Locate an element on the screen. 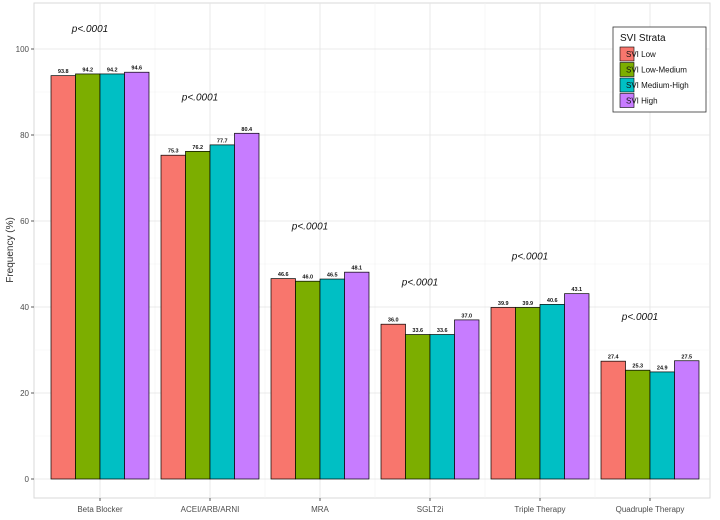 The width and height of the screenshot is (720, 520). data-label: 48.1 is located at coordinates (356, 269).